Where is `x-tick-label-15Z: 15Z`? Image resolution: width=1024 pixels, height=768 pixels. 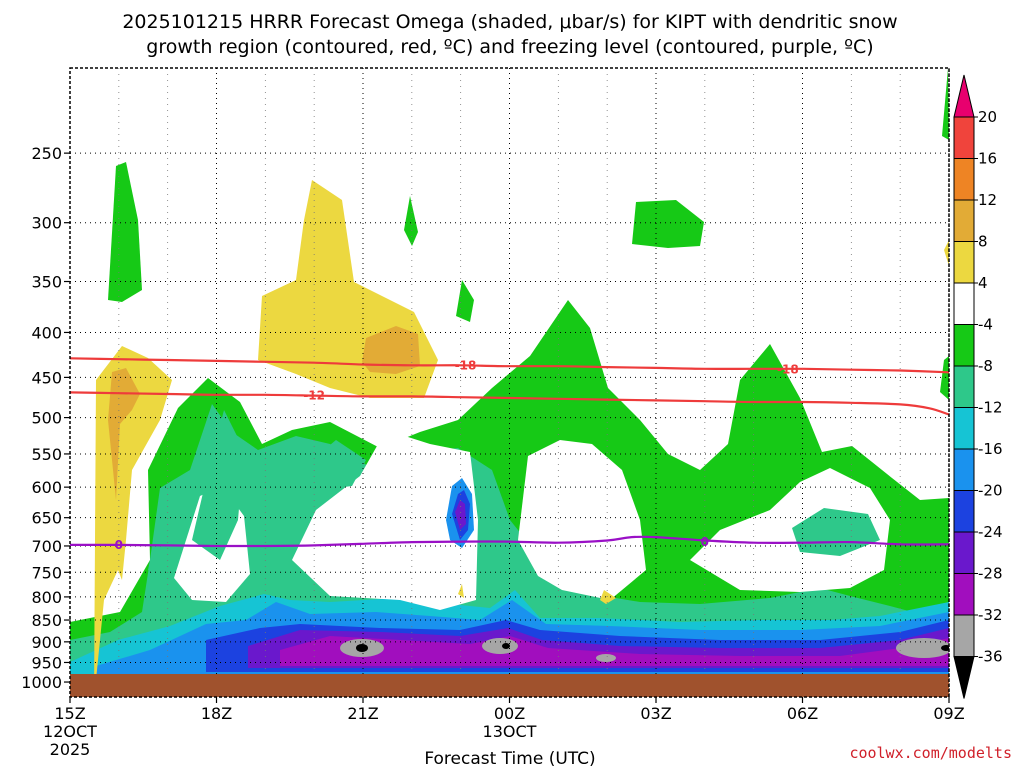
x-tick-label-15Z: 15Z is located at coordinates (69, 713).